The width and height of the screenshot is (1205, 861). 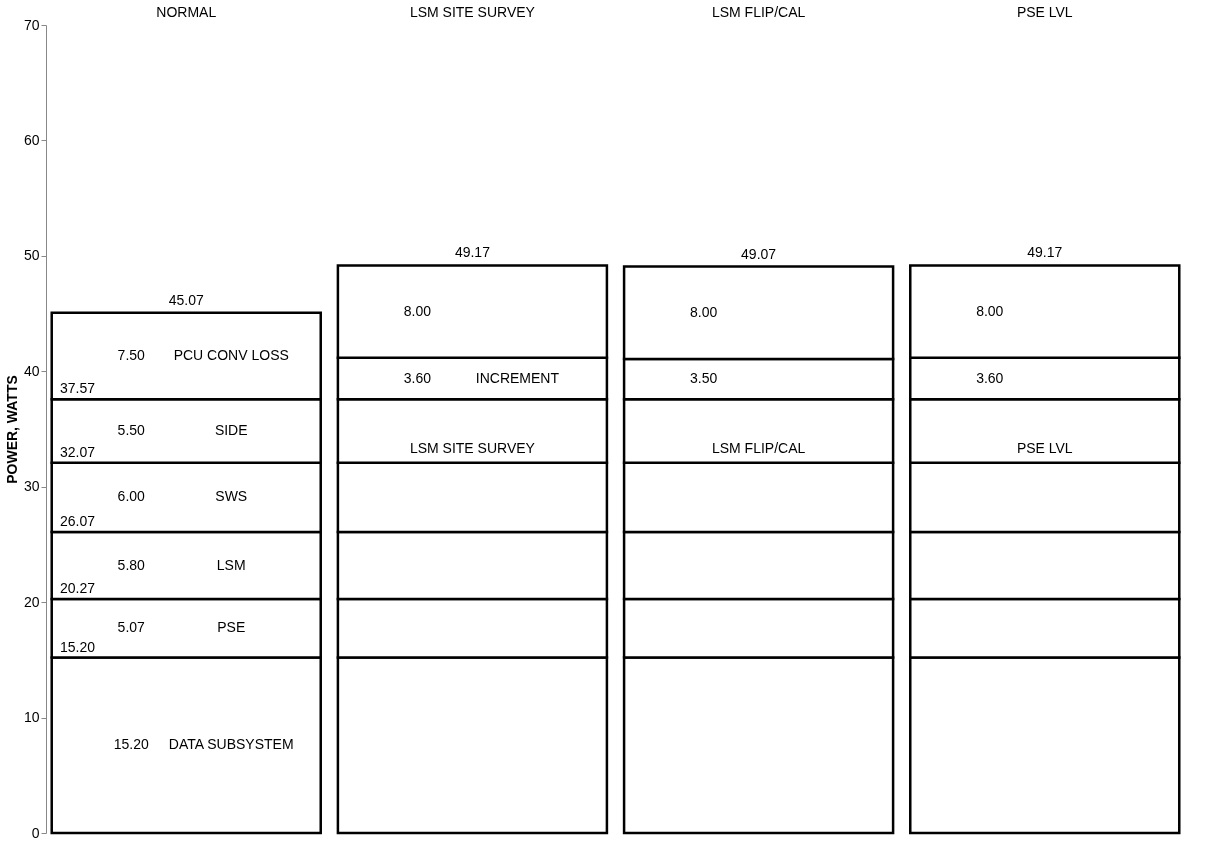 What do you see at coordinates (31, 370) in the screenshot?
I see `y-tick-label: 40` at bounding box center [31, 370].